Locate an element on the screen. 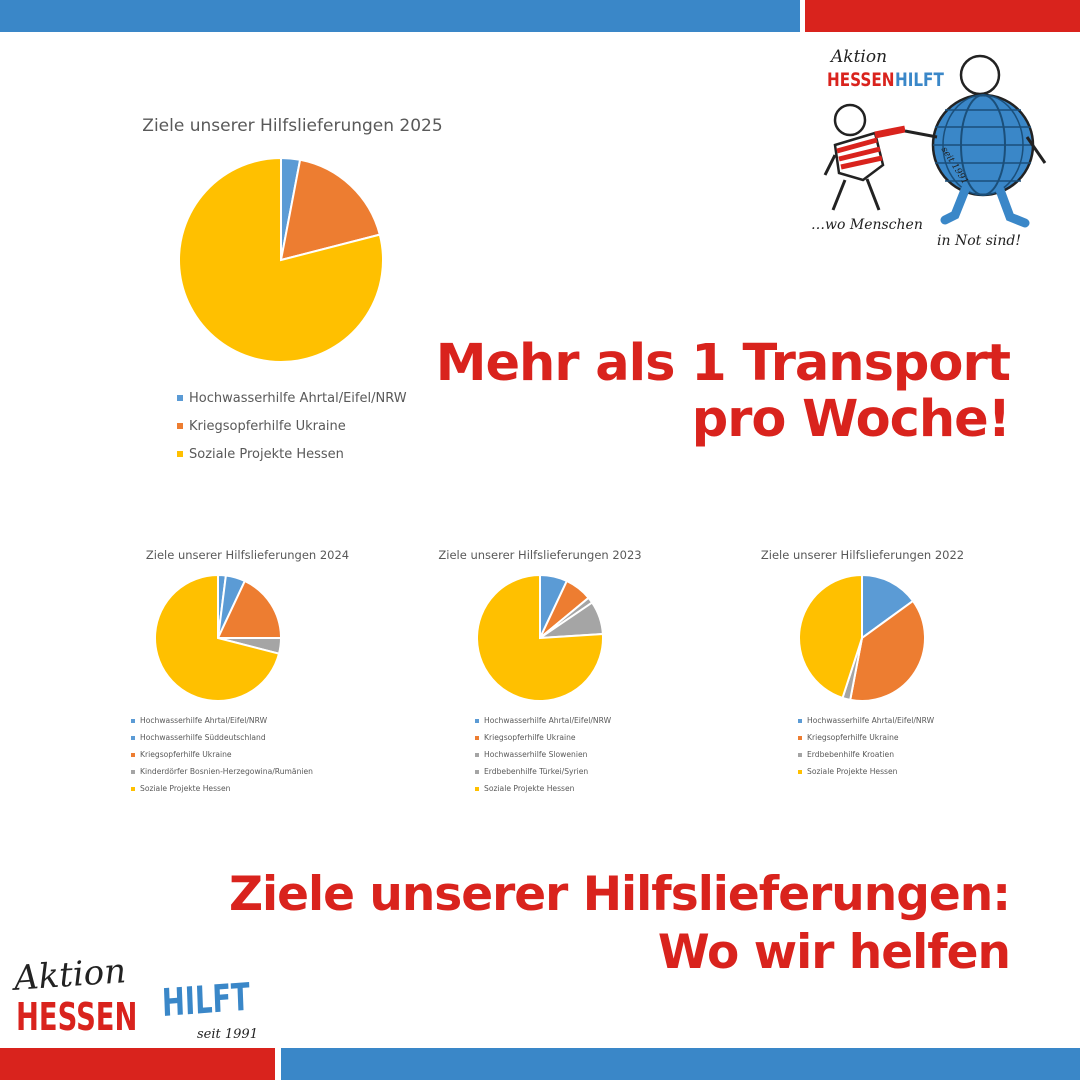 Image resolution: width=1080 pixels, height=1080 pixels. logo-bottom-hilft: HILFT is located at coordinates (206, 999).